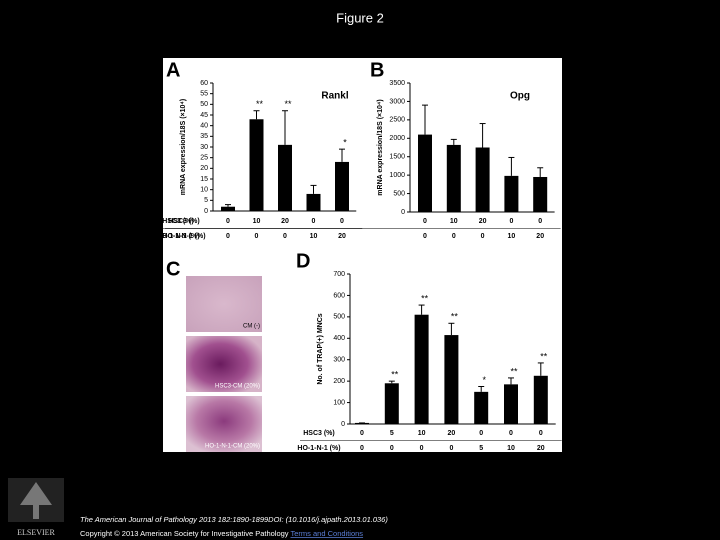  What do you see at coordinates (339, 360) in the screenshot?
I see `y-tick-label: 300` at bounding box center [339, 360].